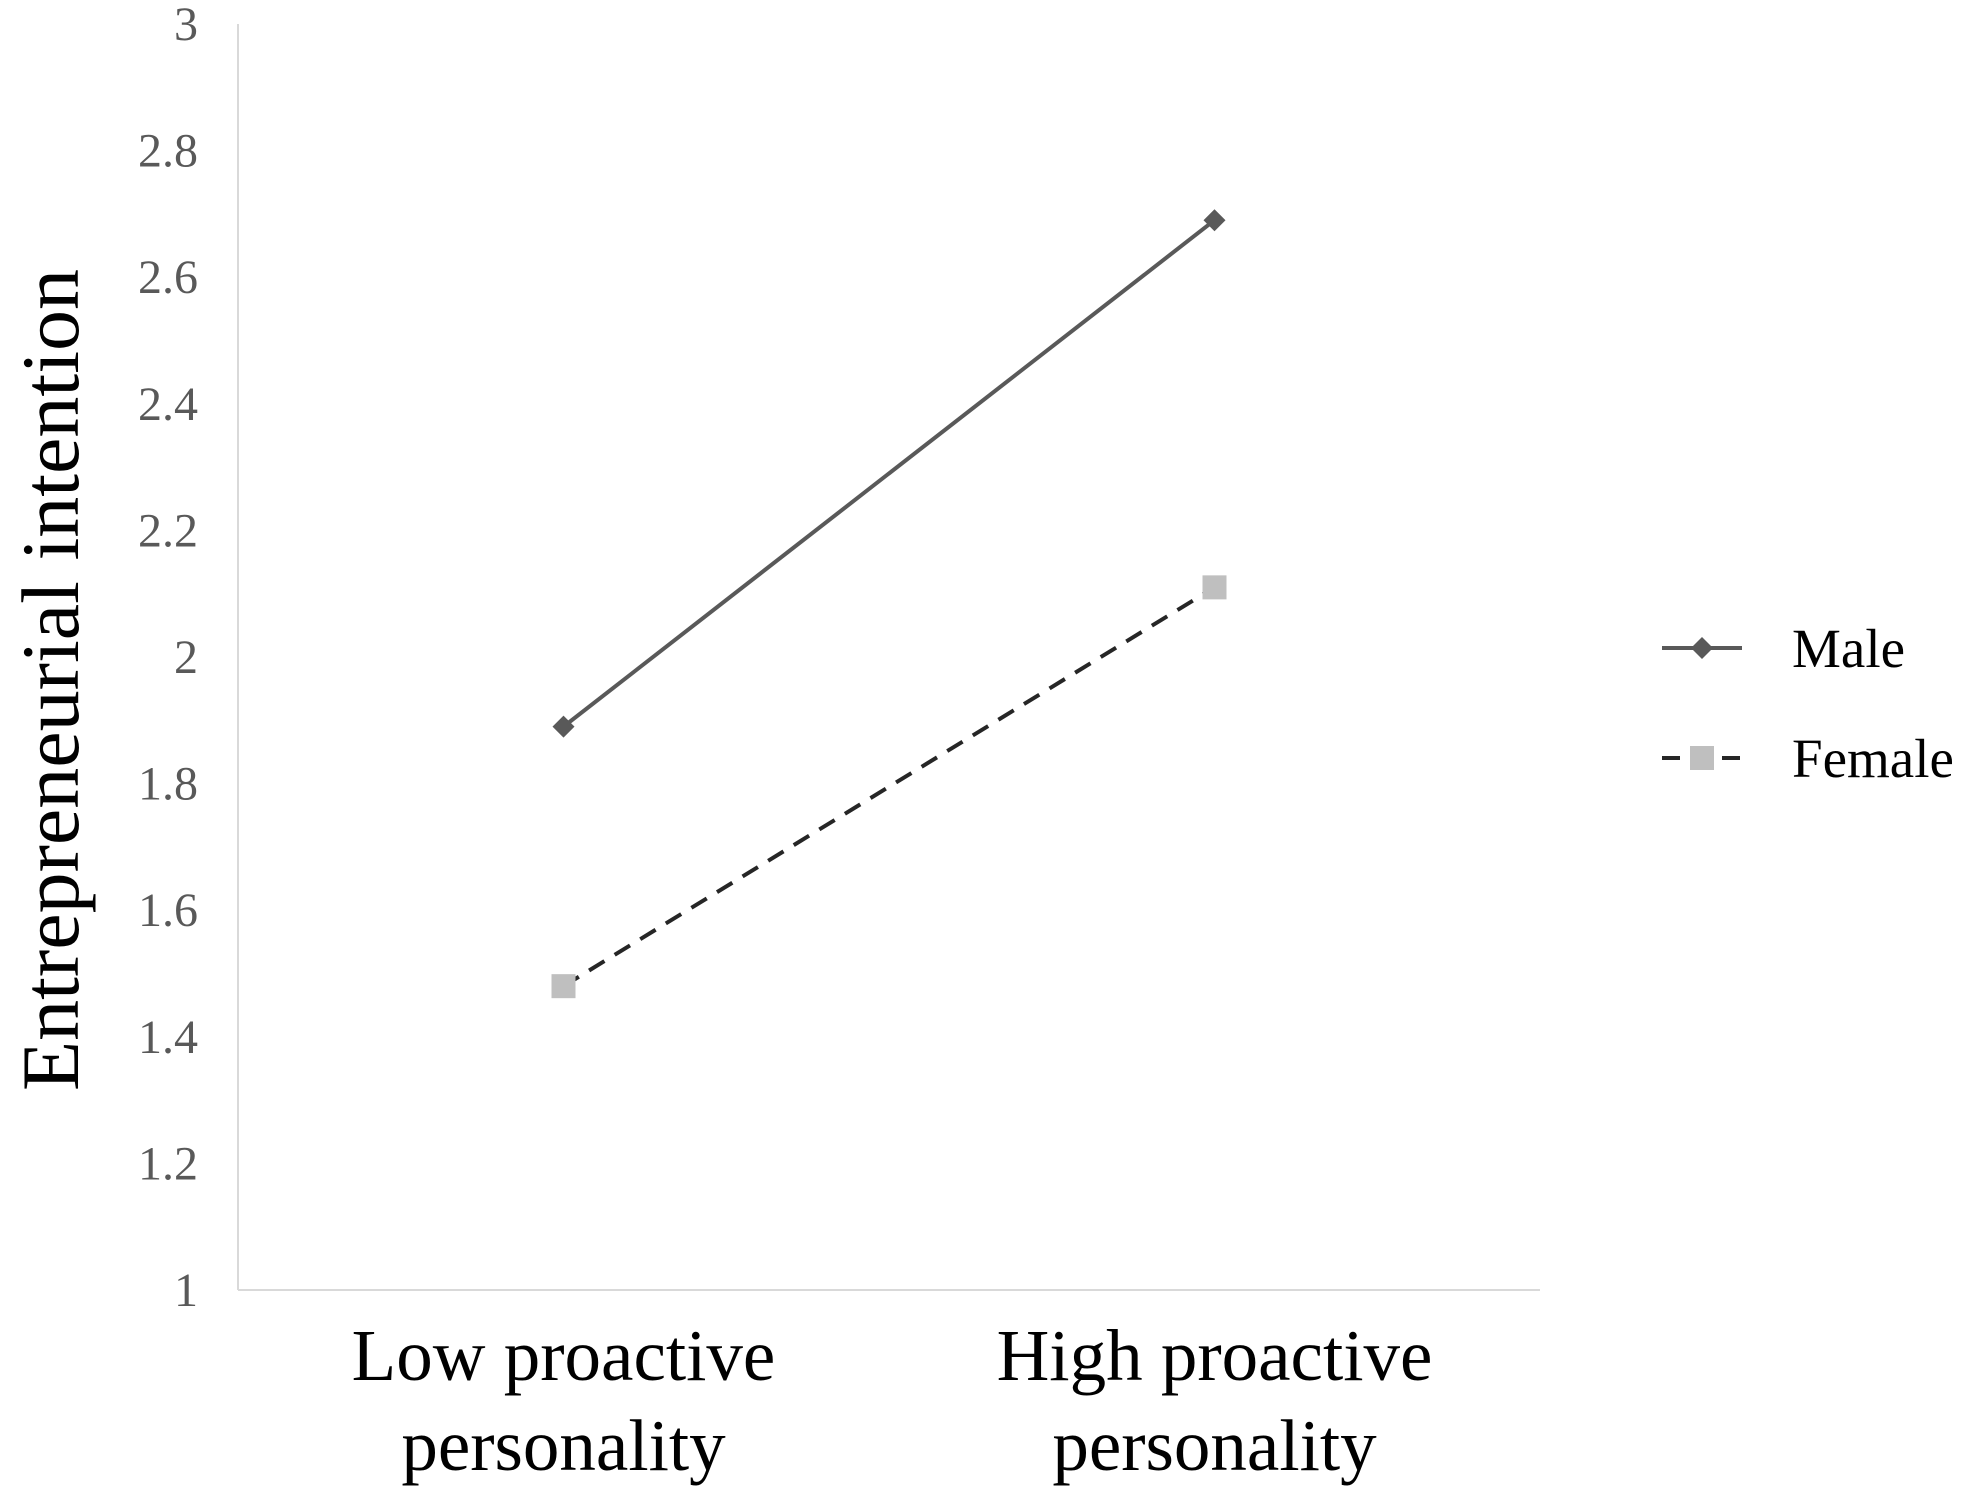  I want to click on legend-item-male: Male, so click(1783, 648).